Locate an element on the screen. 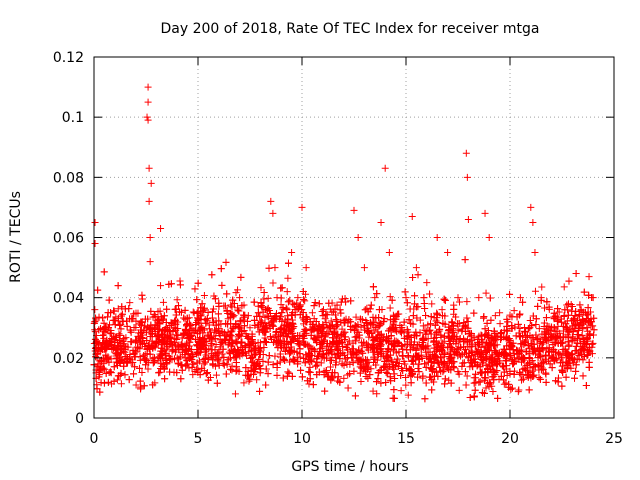 The height and width of the screenshot is (480, 640). y-axis-label: ROTI / TECUs is located at coordinates (16, 237).